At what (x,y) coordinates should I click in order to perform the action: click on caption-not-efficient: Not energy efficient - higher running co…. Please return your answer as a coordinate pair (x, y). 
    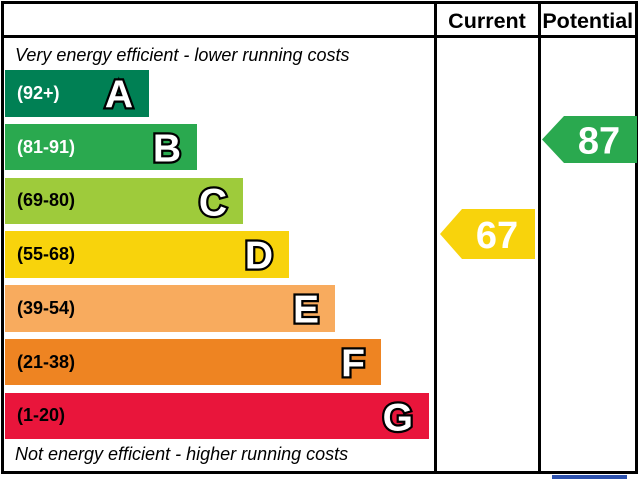
    Looking at the image, I should click on (182, 454).